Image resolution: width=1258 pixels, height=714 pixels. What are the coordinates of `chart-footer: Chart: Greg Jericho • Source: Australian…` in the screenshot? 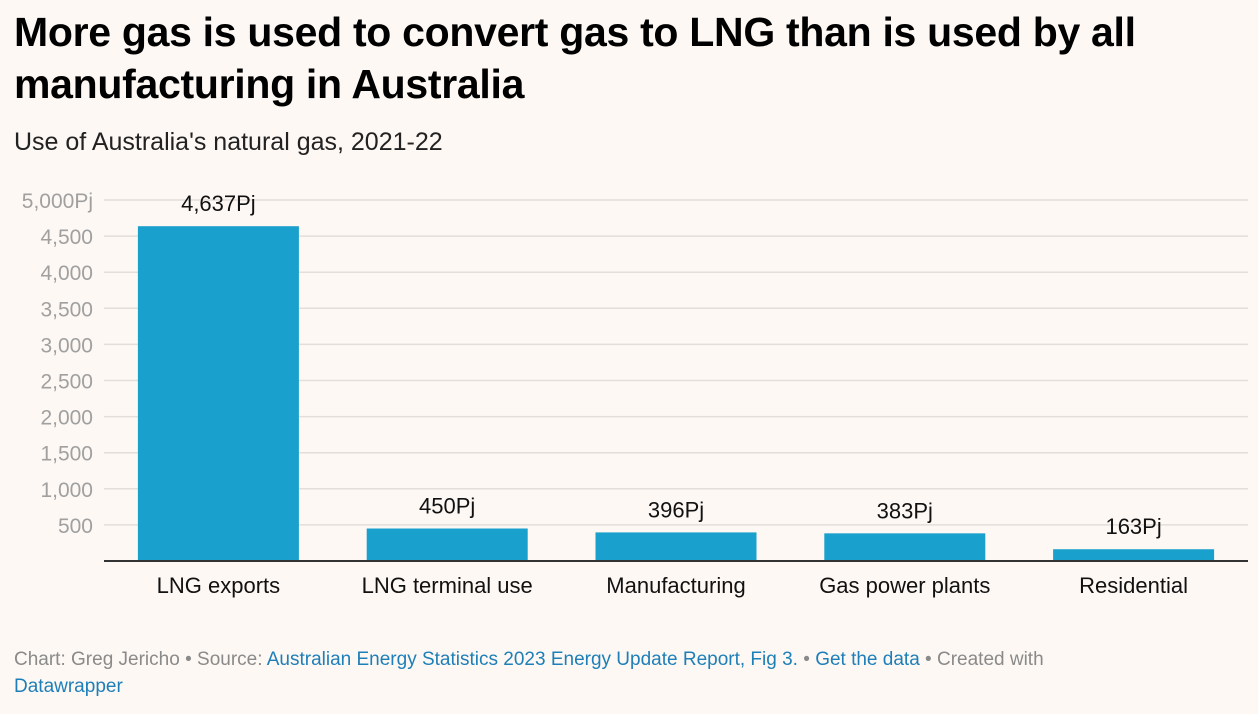 It's located at (624, 673).